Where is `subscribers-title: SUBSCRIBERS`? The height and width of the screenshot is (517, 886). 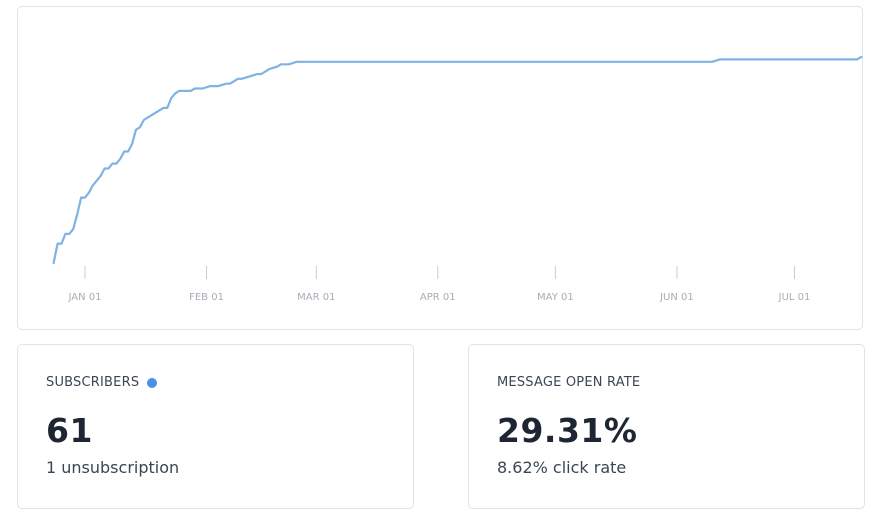
subscribers-title: SUBSCRIBERS is located at coordinates (102, 382).